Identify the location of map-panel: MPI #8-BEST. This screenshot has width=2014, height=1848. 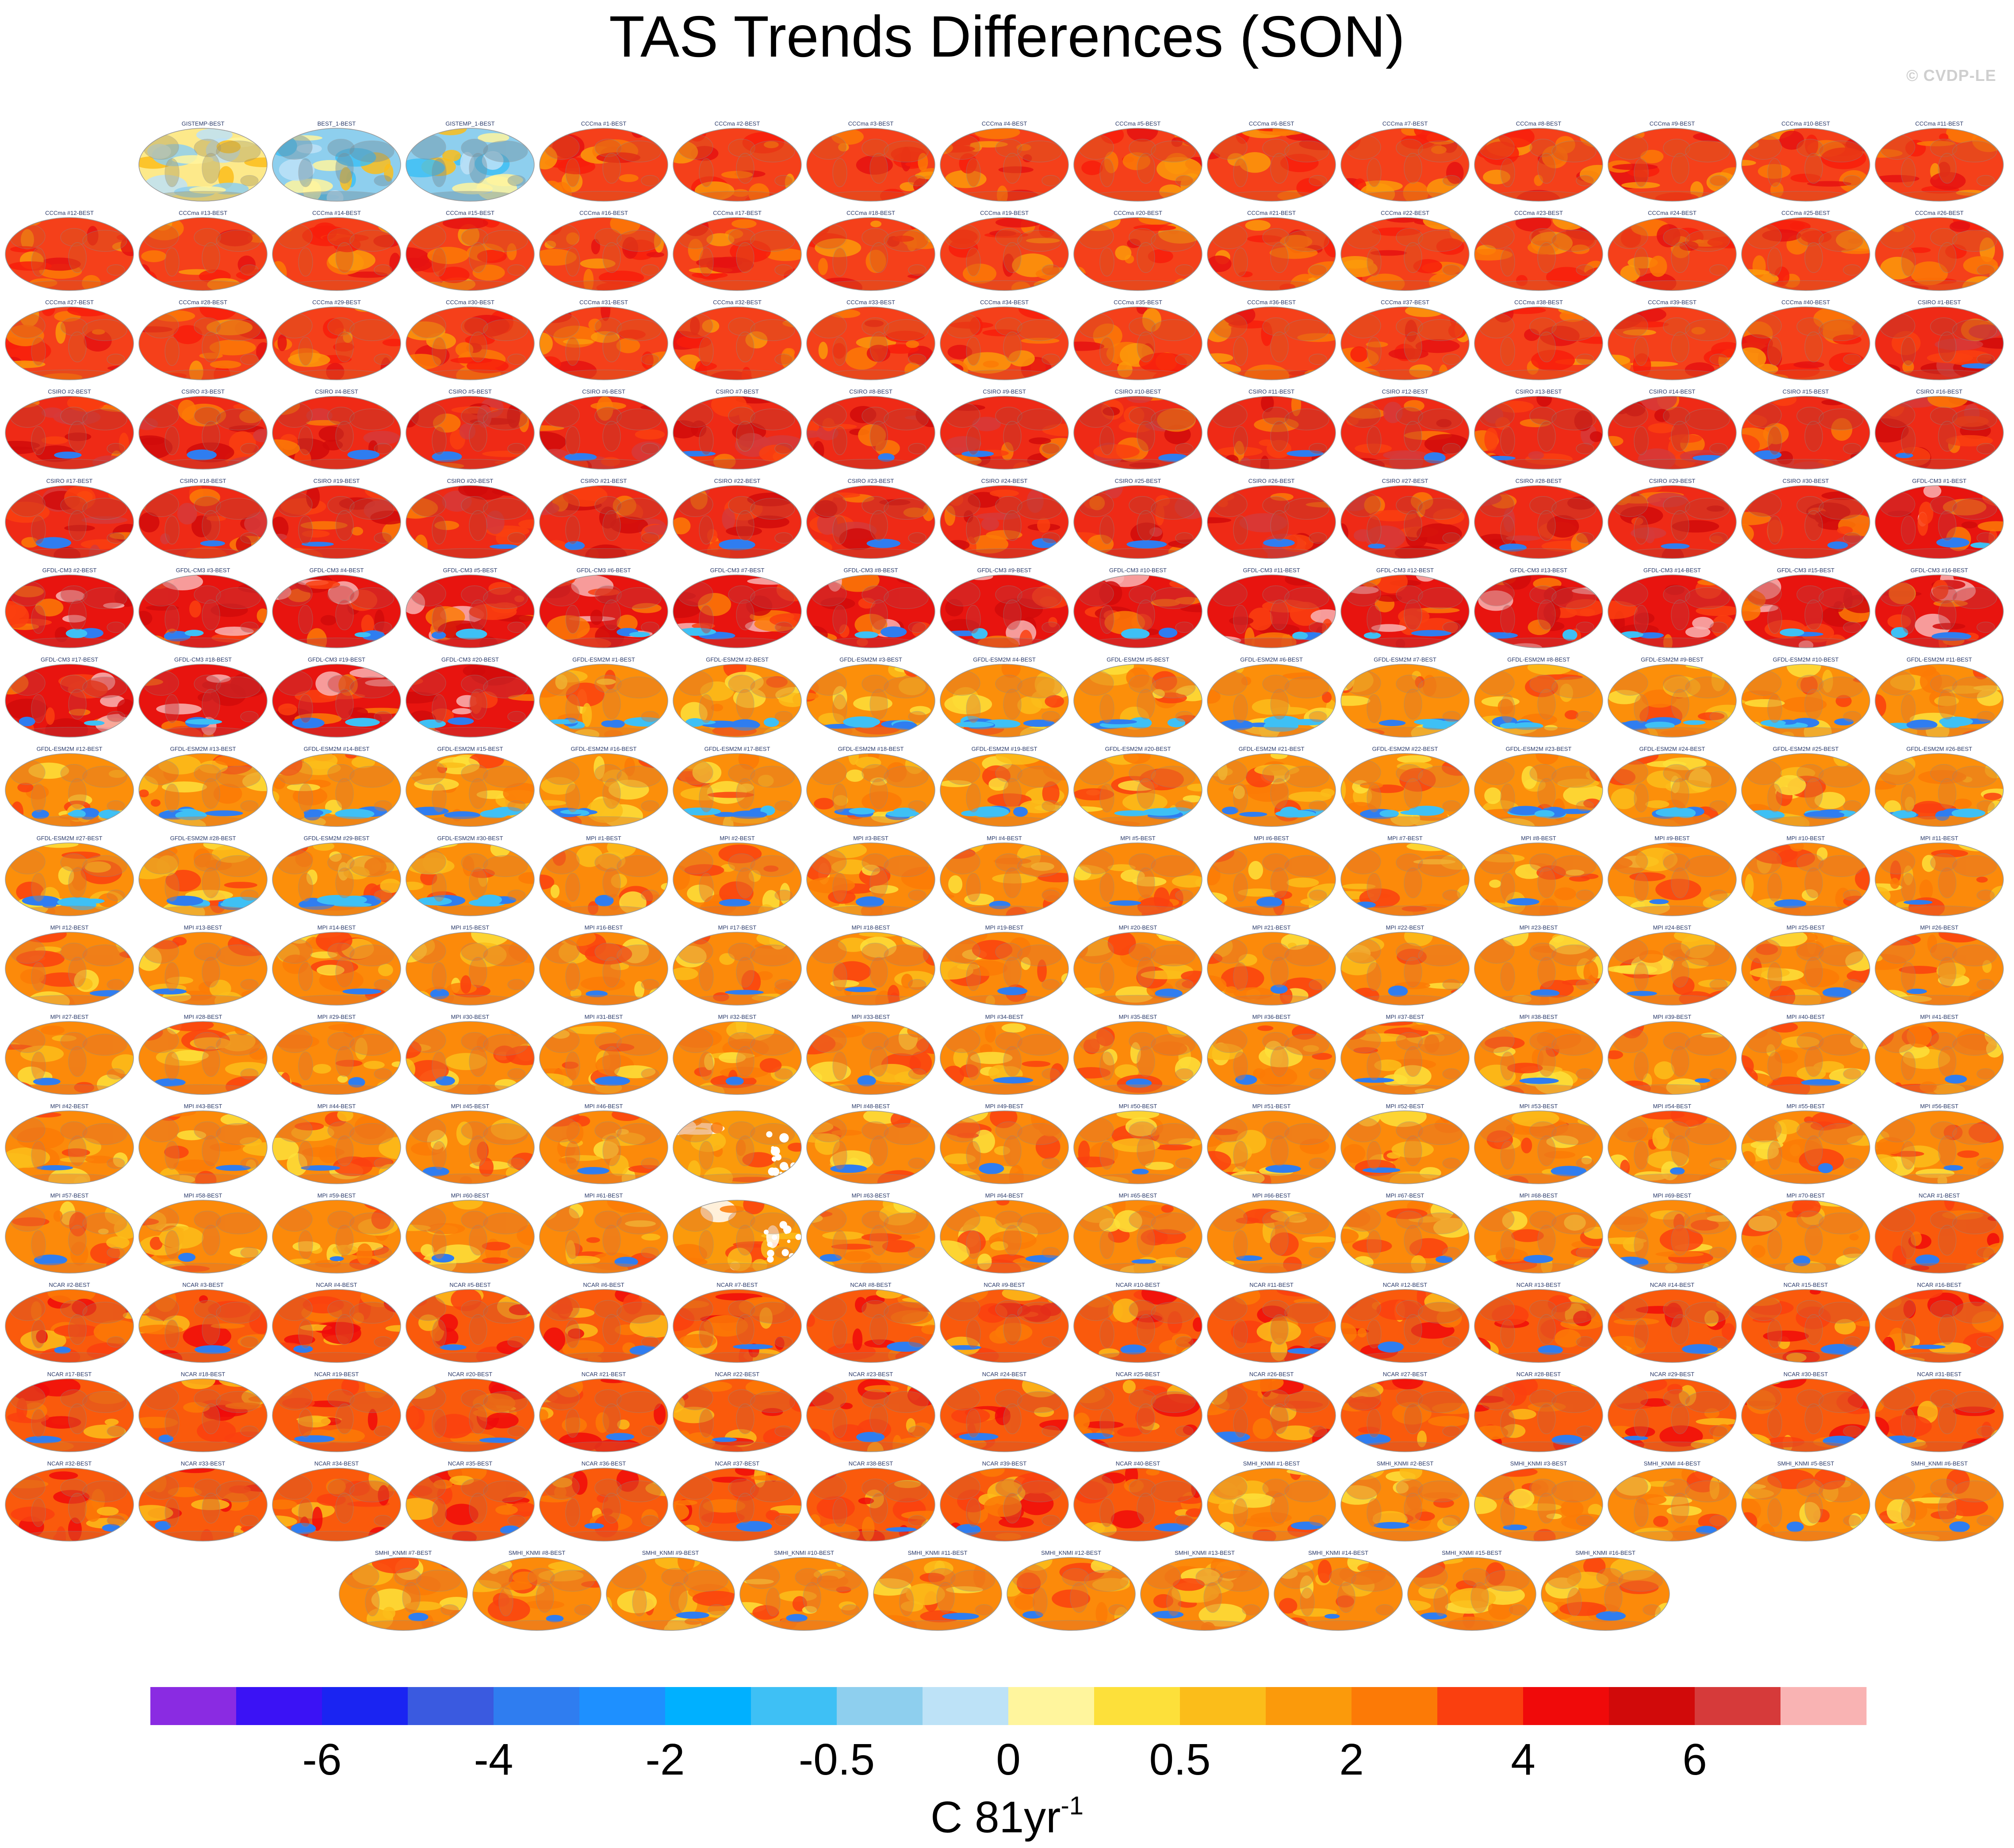
(1538, 875).